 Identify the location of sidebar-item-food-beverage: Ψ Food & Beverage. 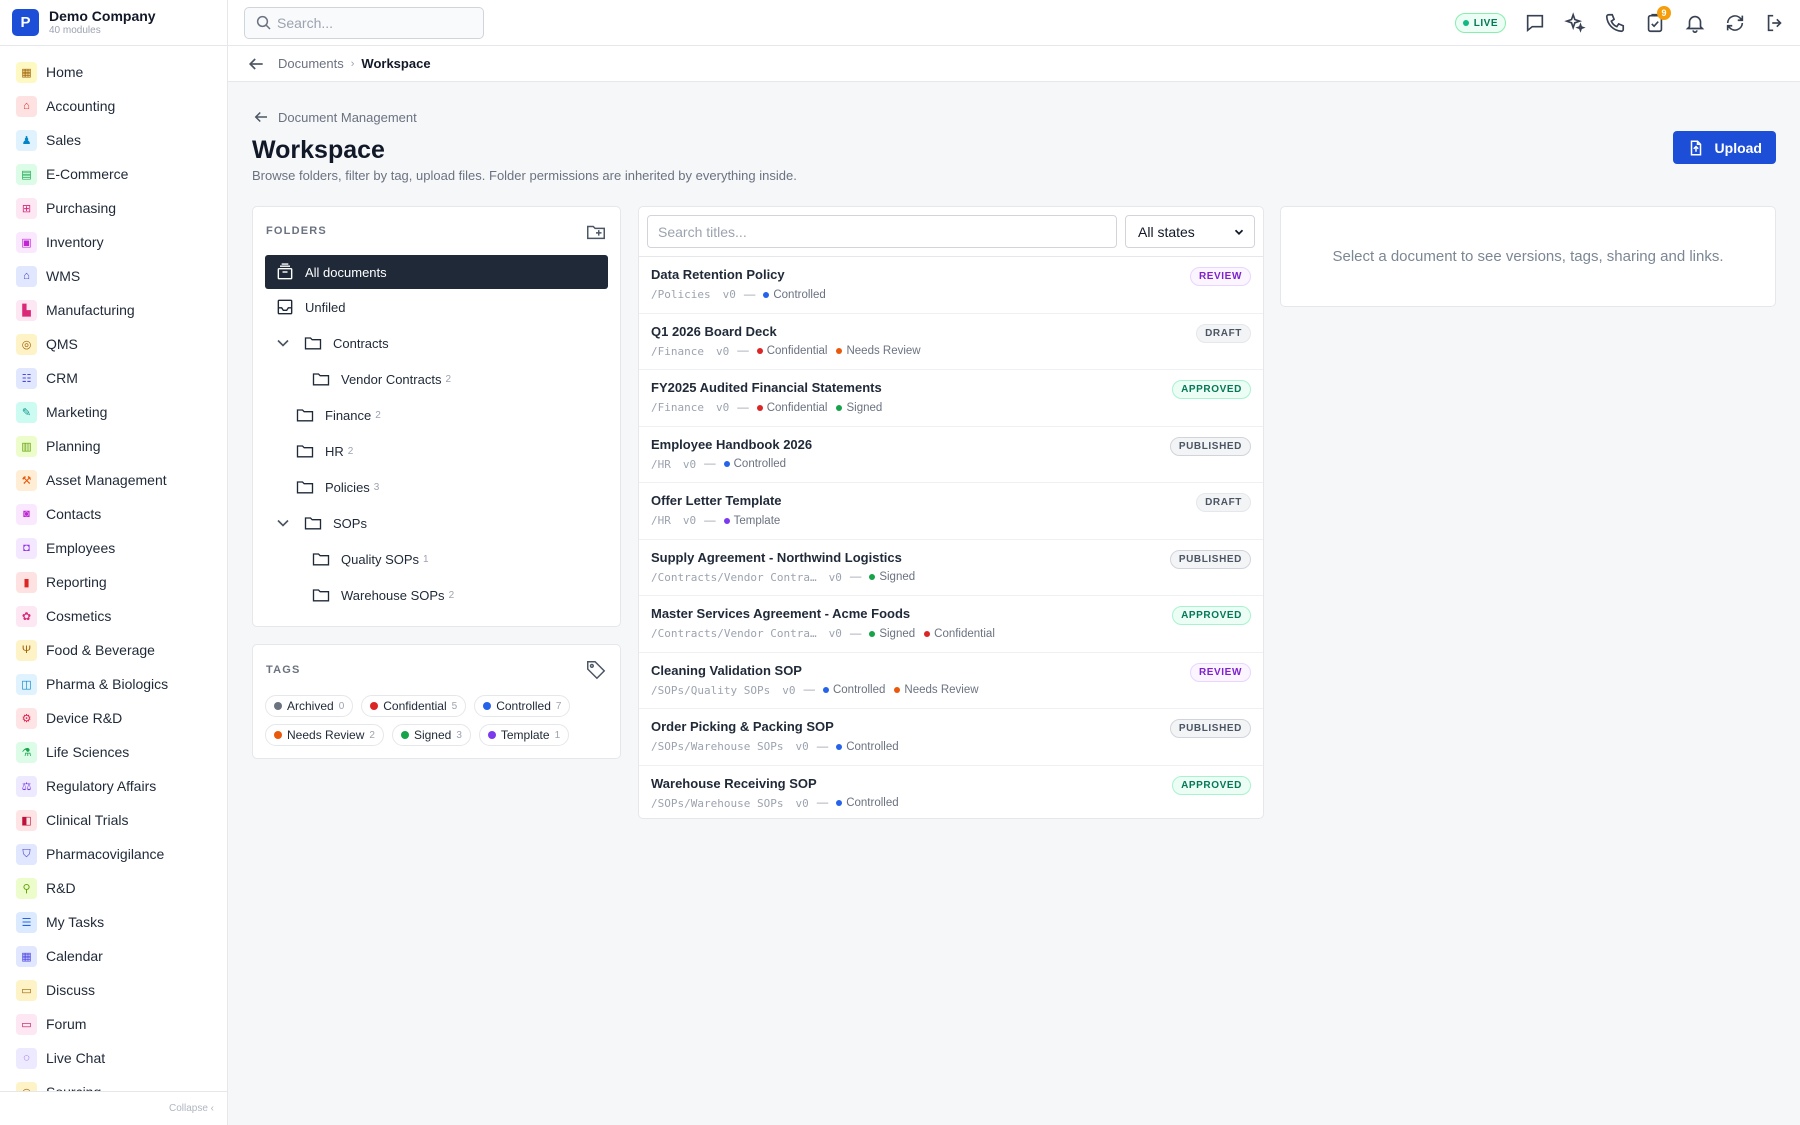
(113, 650).